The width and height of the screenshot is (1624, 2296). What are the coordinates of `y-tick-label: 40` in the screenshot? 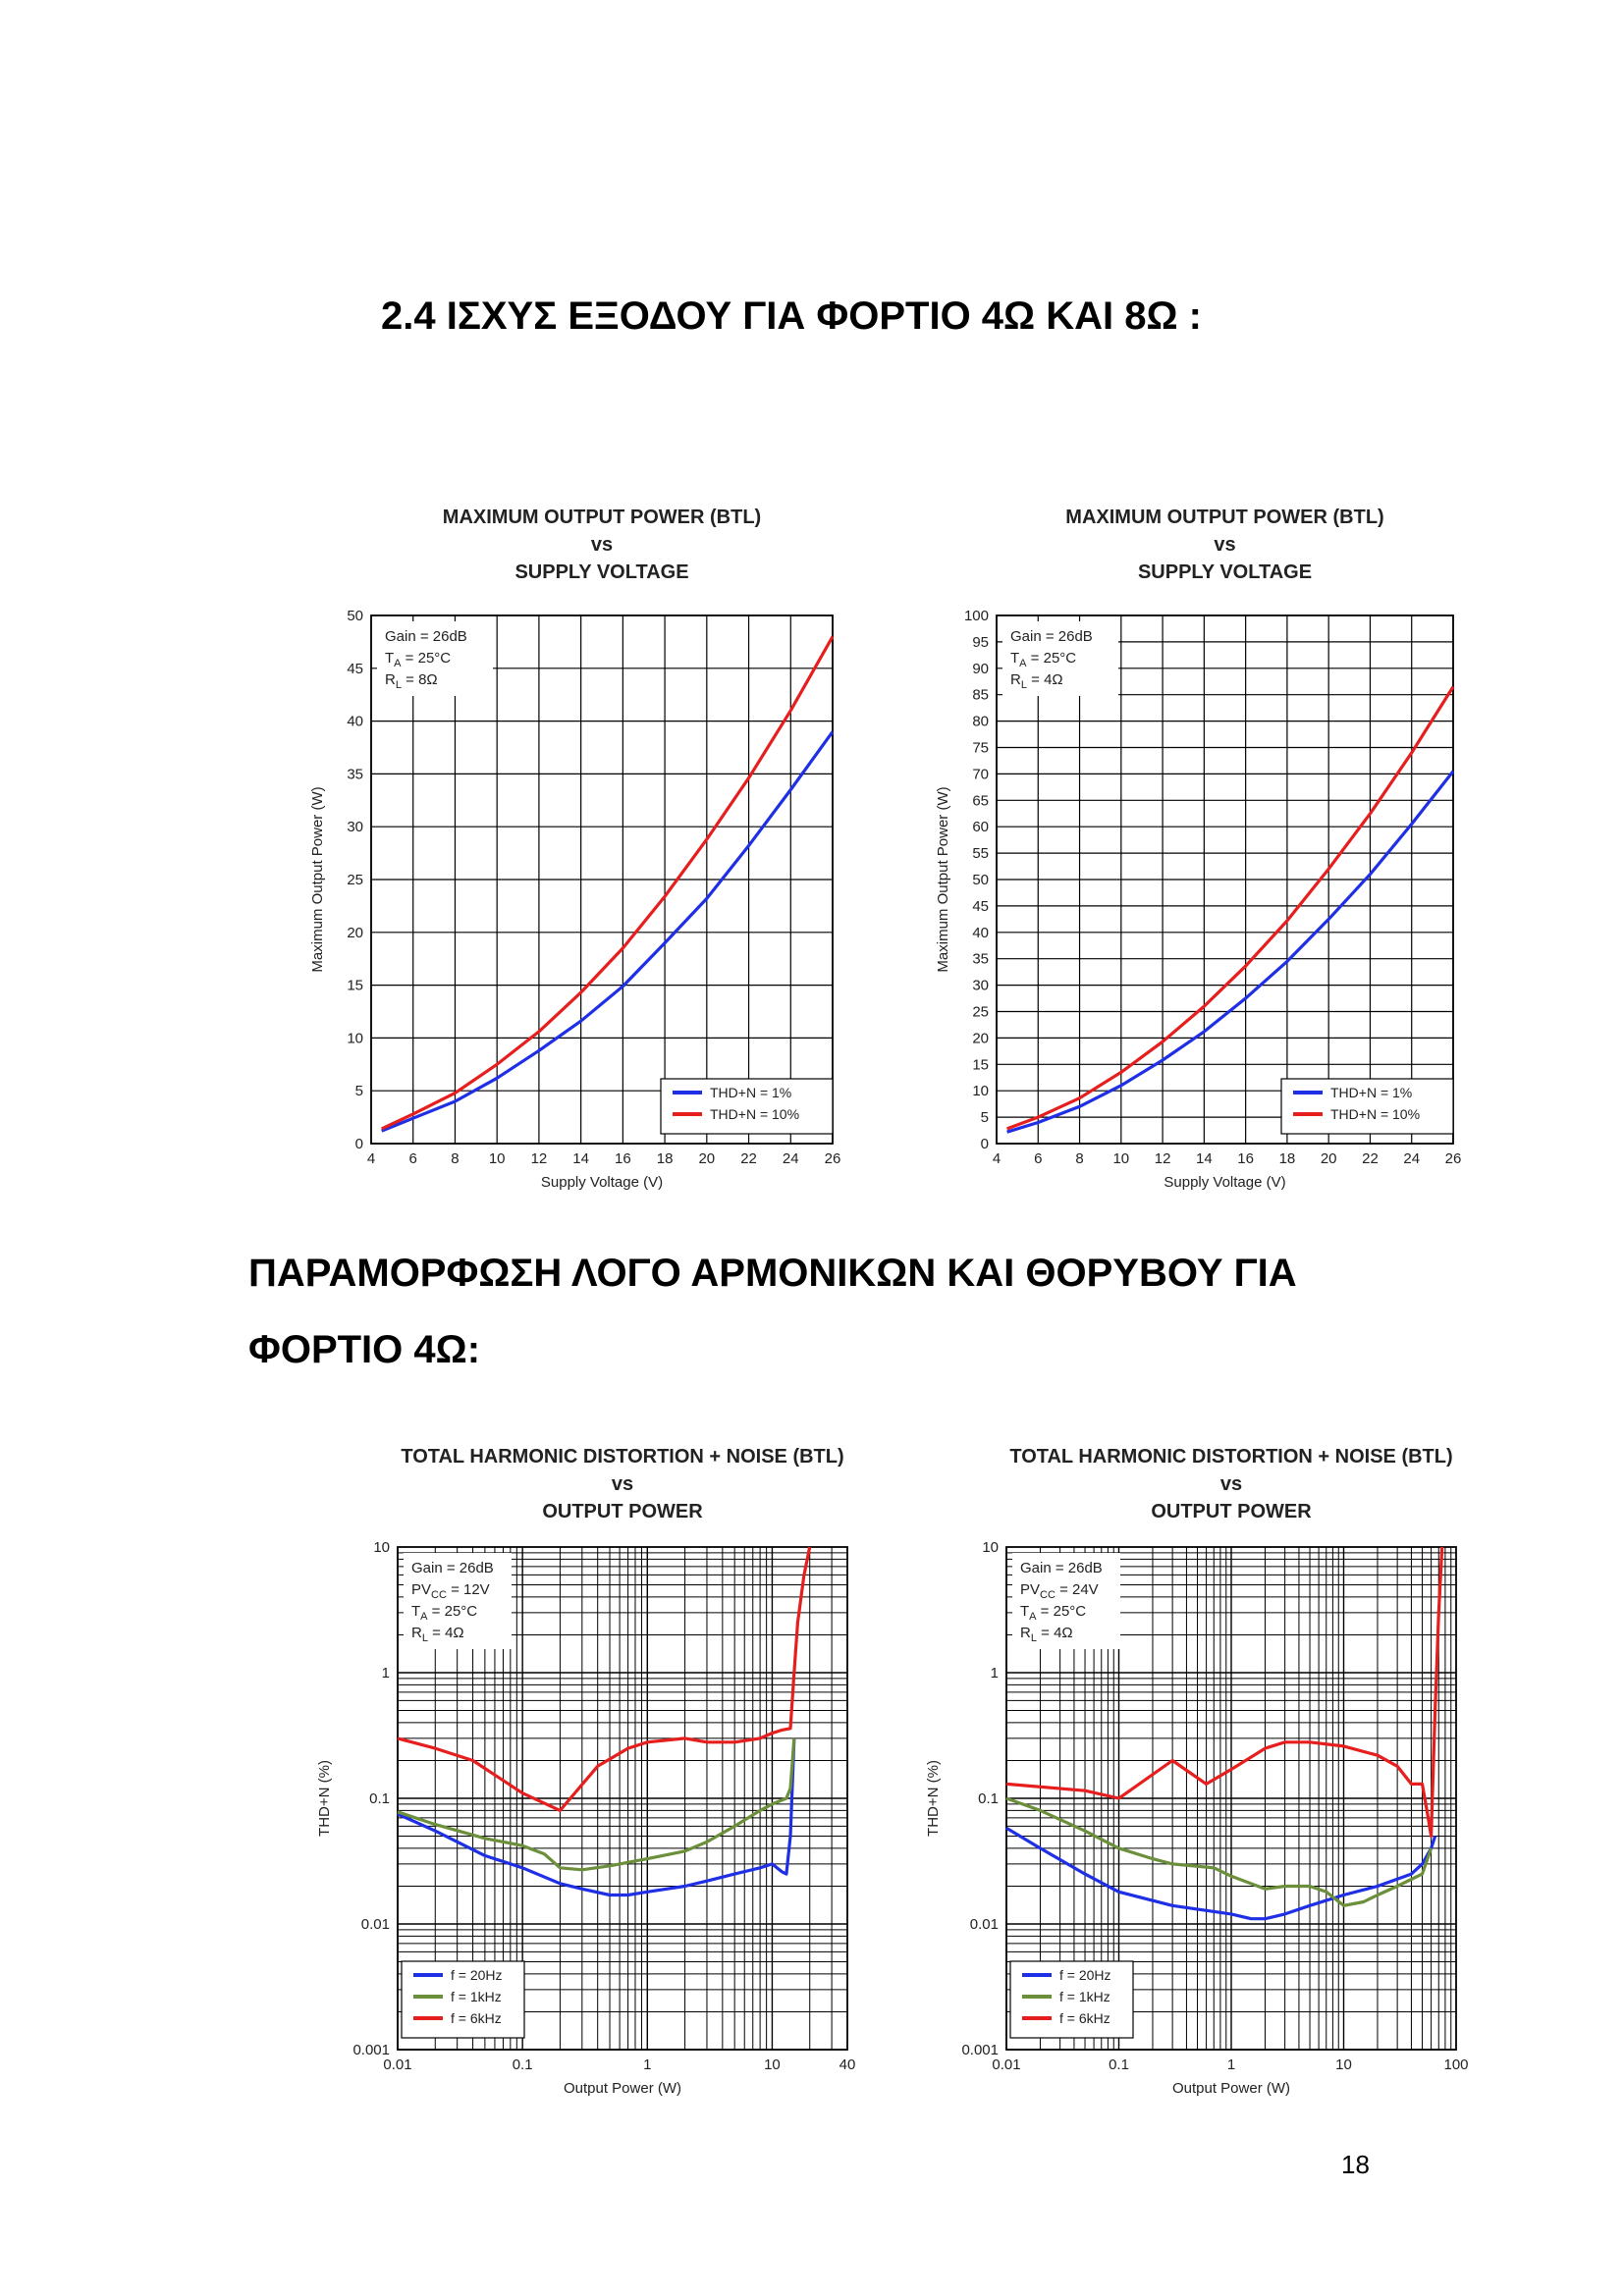 It's located at (355, 722).